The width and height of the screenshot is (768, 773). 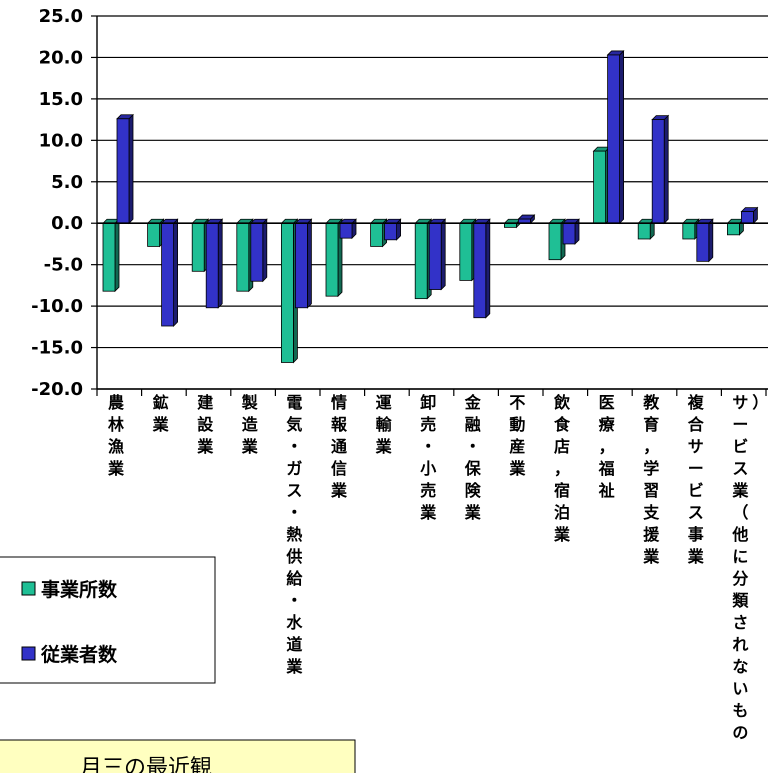 I want to click on legend-label-employees: 従業者数, so click(x=79, y=654).